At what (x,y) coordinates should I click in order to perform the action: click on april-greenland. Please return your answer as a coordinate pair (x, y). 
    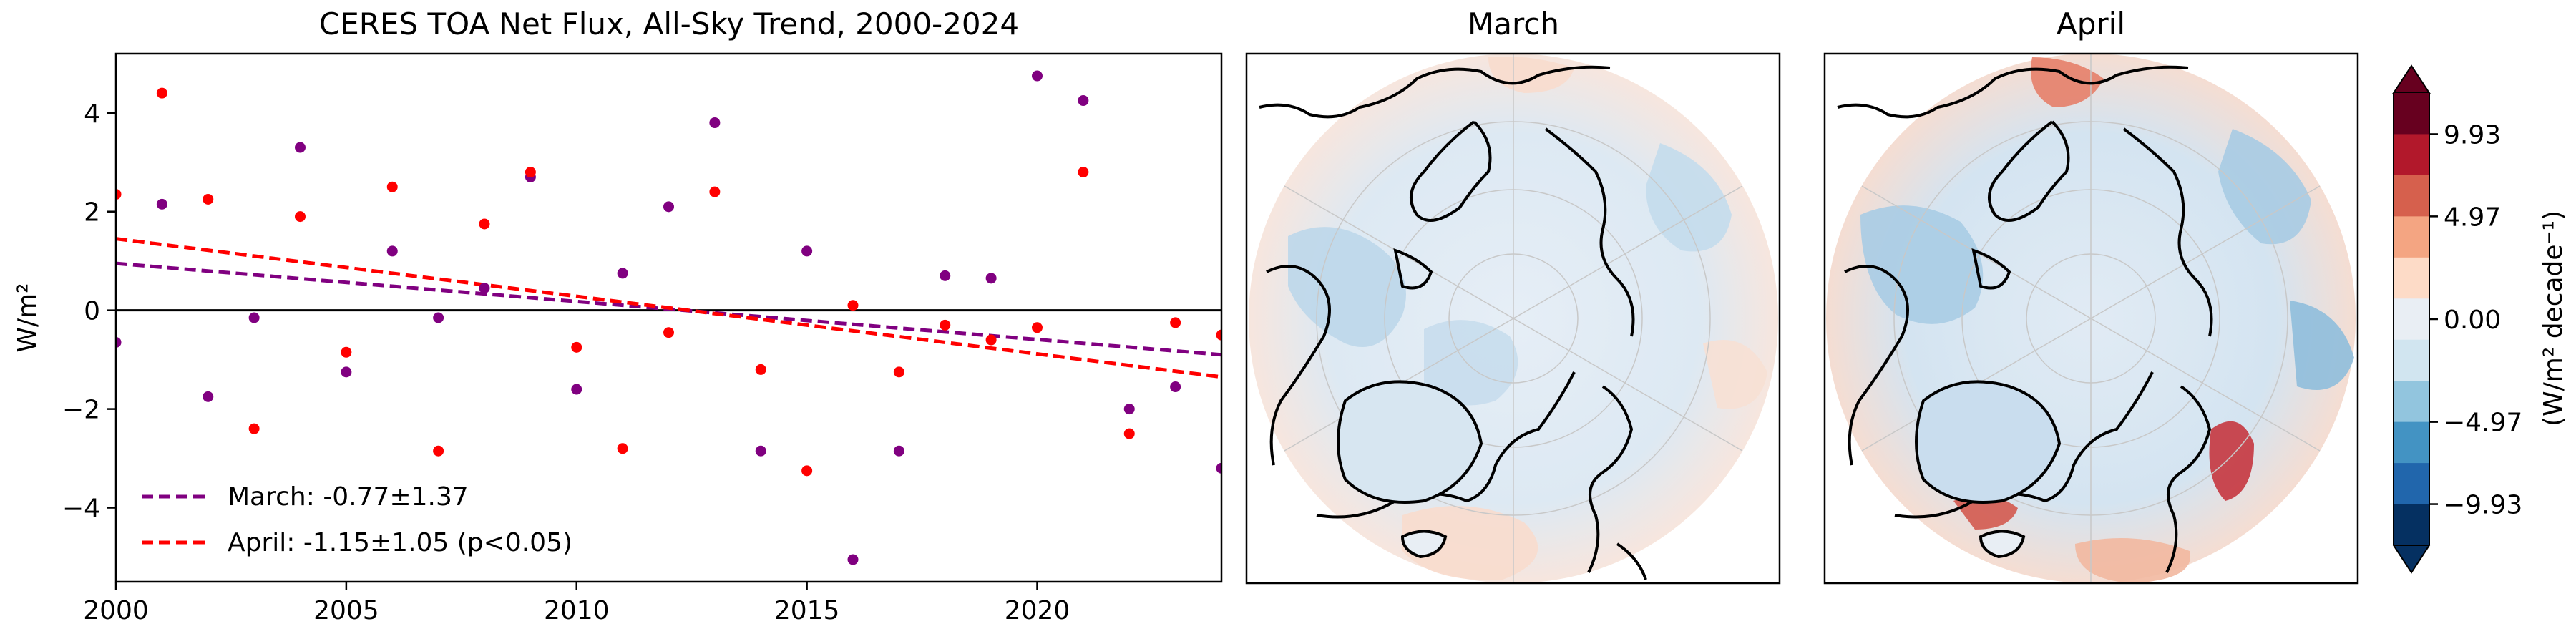
    Looking at the image, I should click on (1988, 442).